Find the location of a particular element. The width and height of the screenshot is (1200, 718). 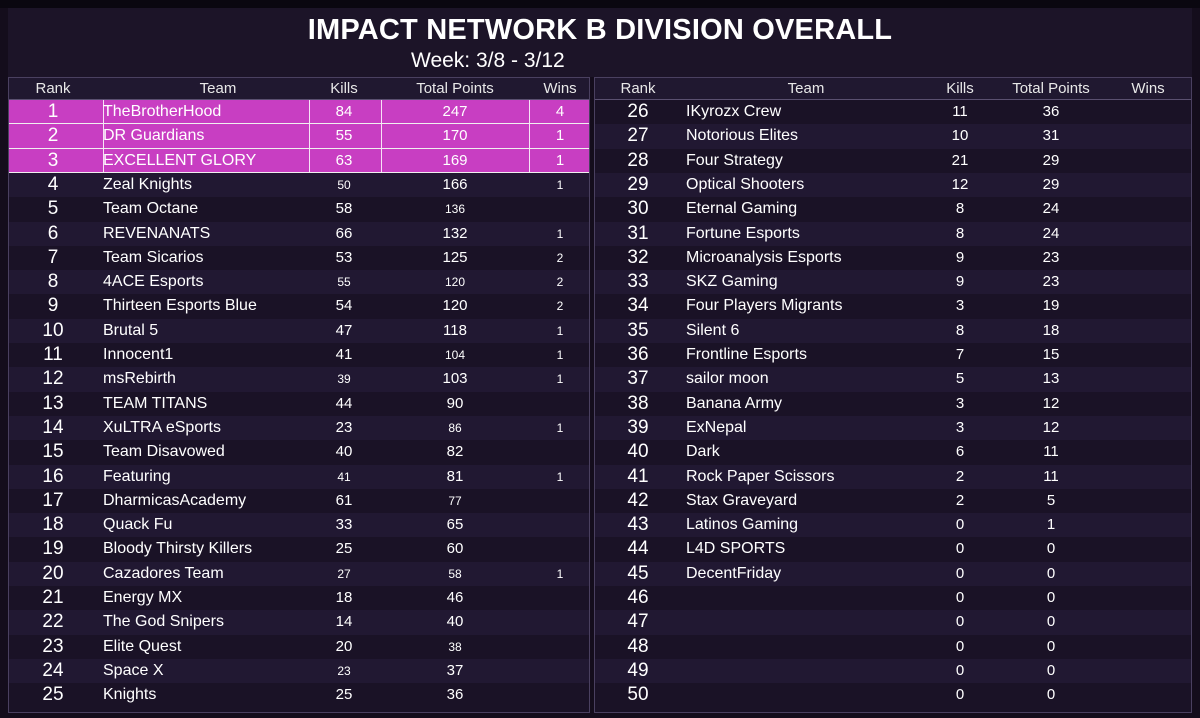

table-row: 22 The God Snipers 14 40 is located at coordinates (299, 622).